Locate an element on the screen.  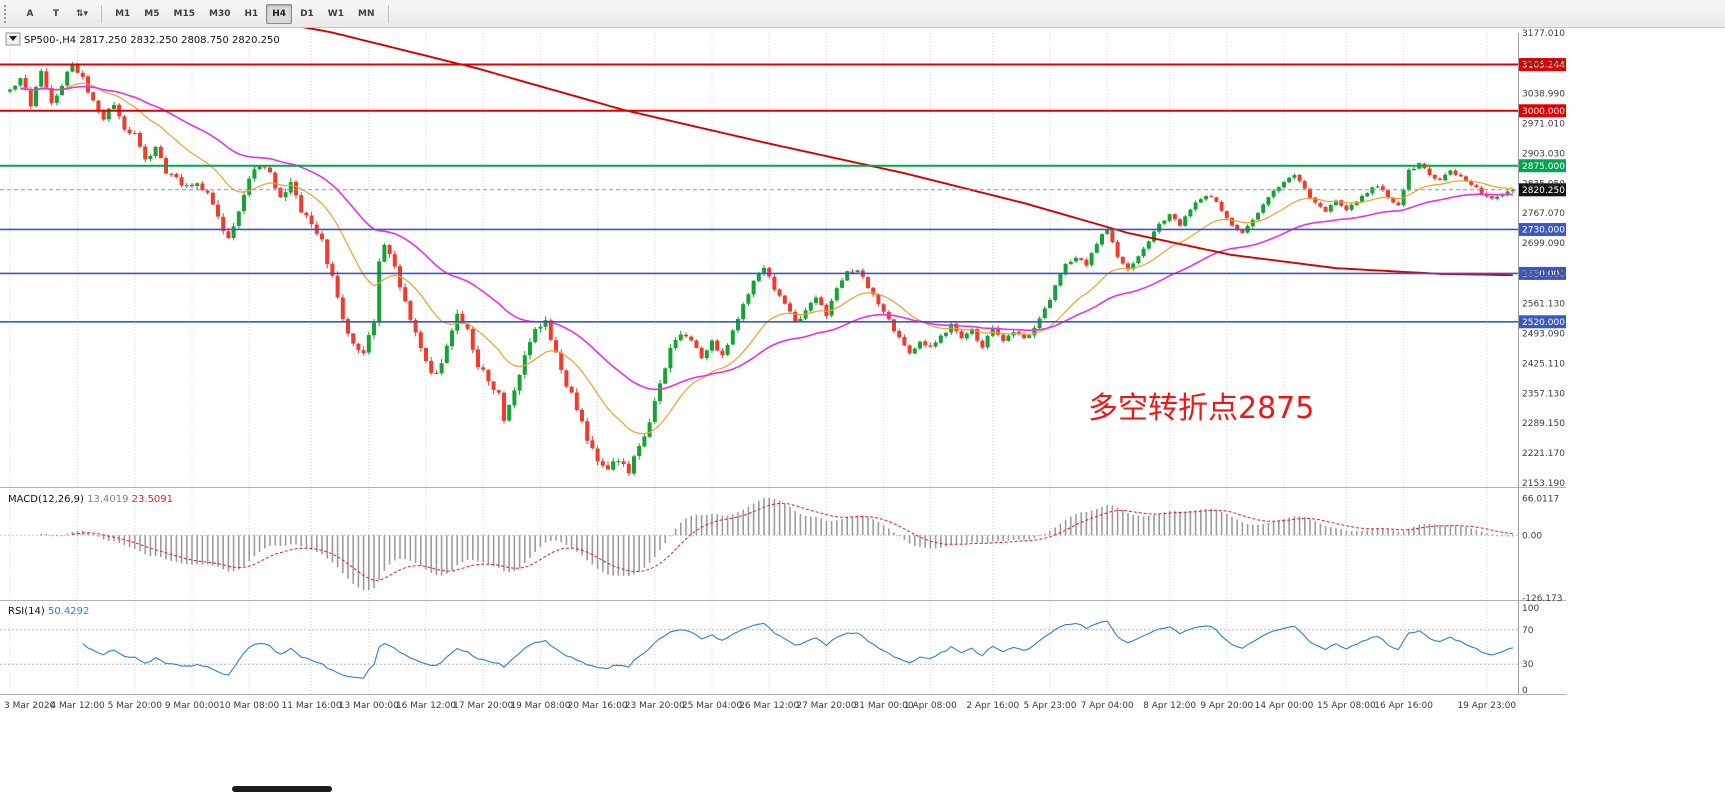
svg-text: 2875.000 is located at coordinates (1543, 167).